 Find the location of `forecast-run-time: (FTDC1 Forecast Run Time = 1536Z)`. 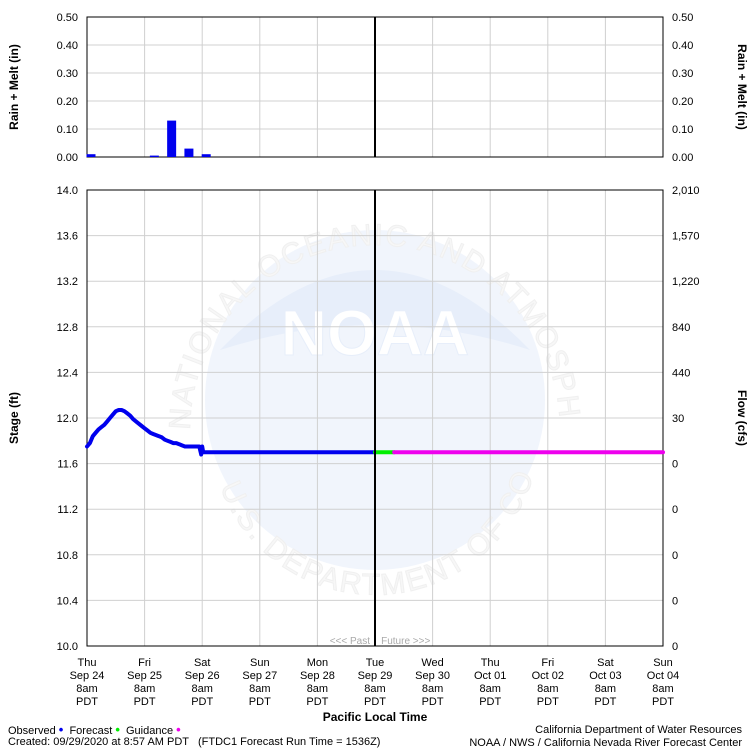

forecast-run-time: (FTDC1 Forecast Run Time = 1536Z) is located at coordinates (289, 742).